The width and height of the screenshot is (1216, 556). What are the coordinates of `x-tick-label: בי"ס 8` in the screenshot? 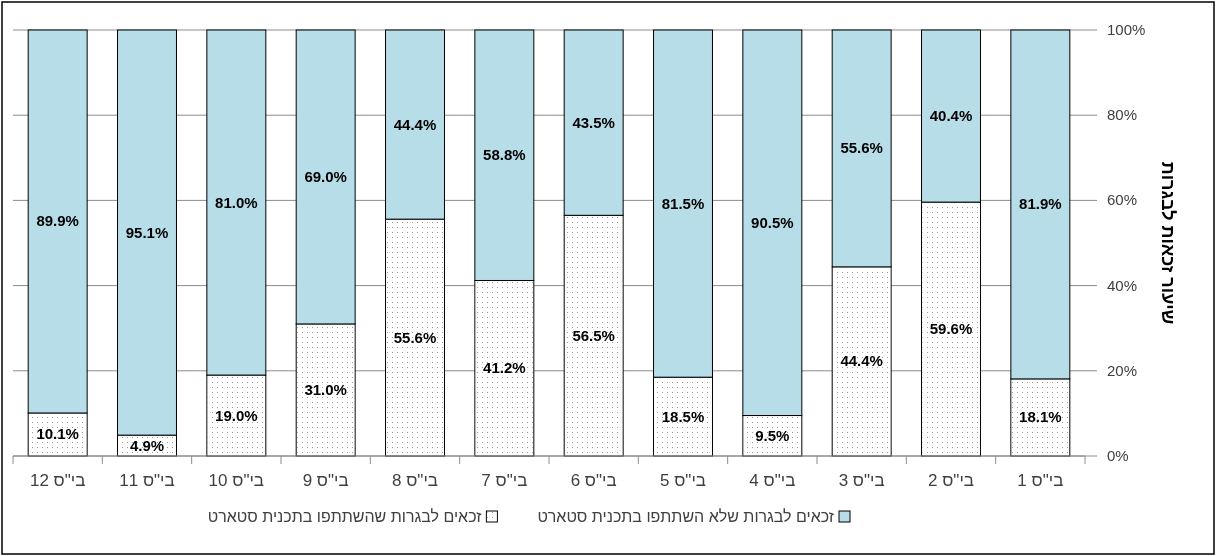 It's located at (415, 480).